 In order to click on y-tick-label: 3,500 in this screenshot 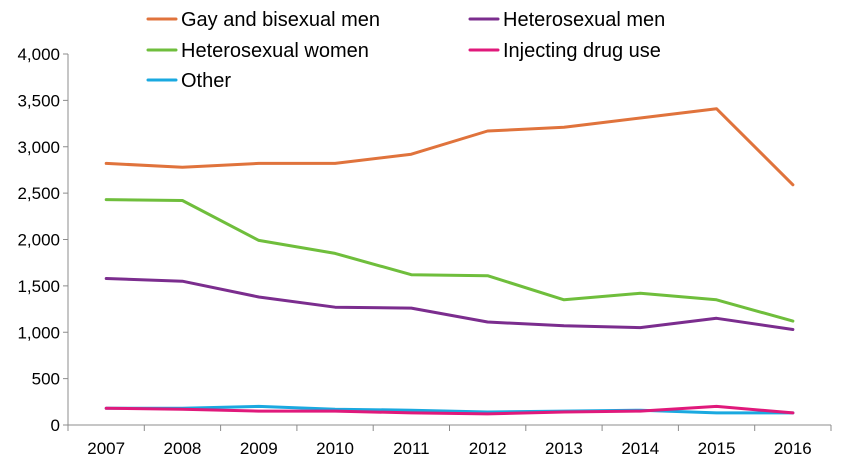, I will do `click(38, 100)`.